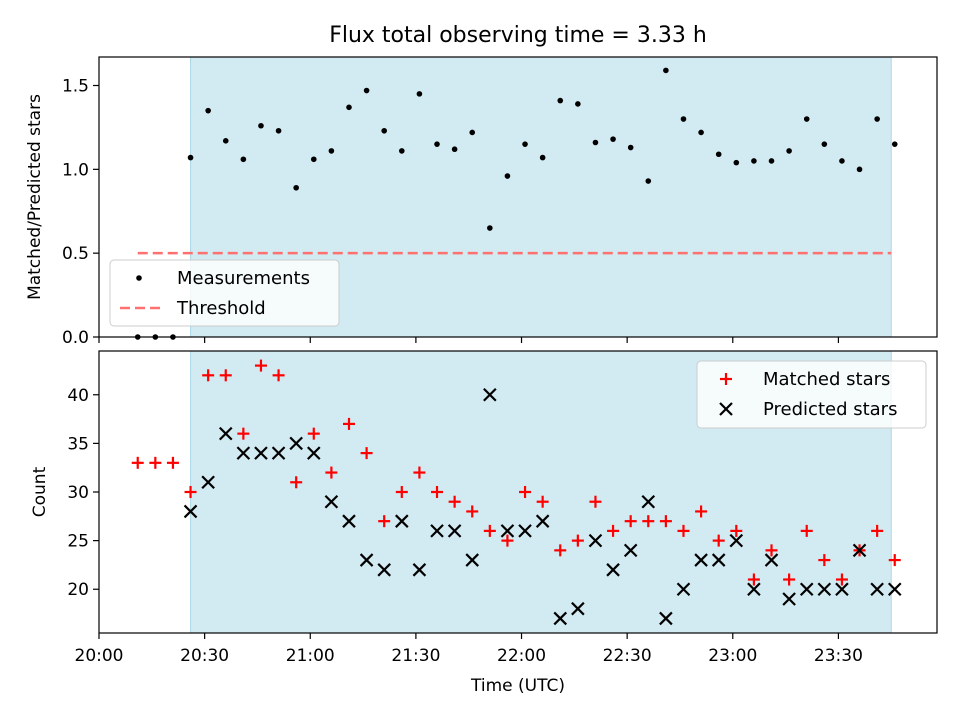  What do you see at coordinates (732, 656) in the screenshot?
I see `x-tick-label: 23:00` at bounding box center [732, 656].